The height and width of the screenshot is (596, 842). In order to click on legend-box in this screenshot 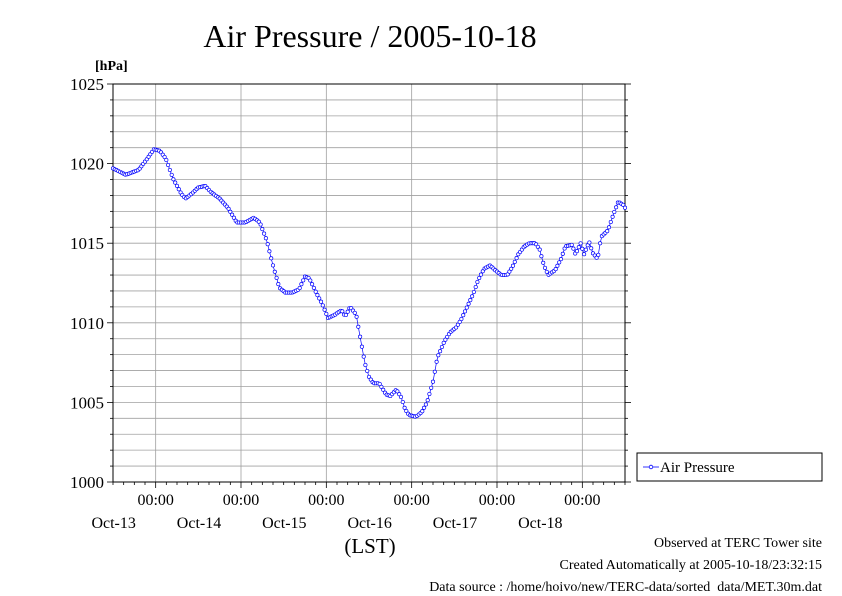, I will do `click(729, 467)`.